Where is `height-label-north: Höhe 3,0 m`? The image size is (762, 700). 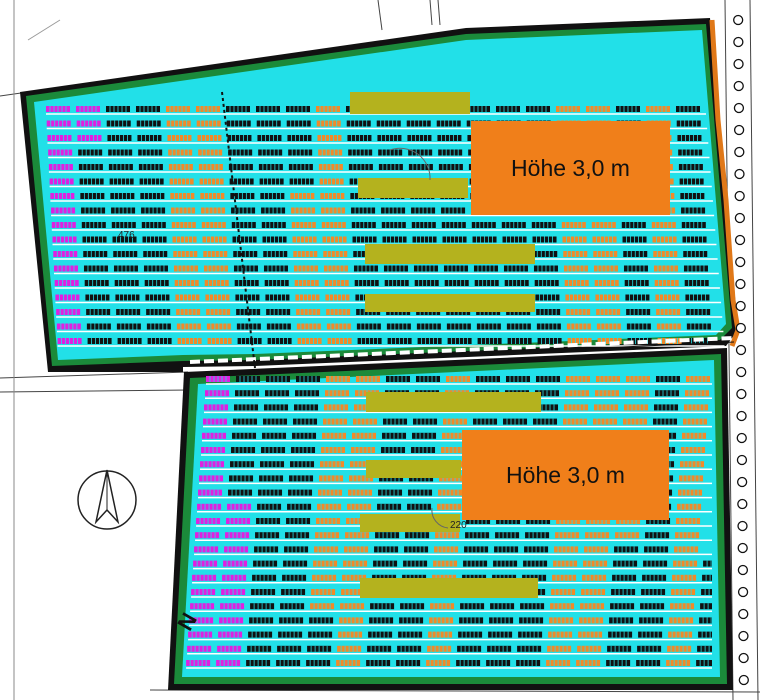 height-label-north: Höhe 3,0 m is located at coordinates (570, 168).